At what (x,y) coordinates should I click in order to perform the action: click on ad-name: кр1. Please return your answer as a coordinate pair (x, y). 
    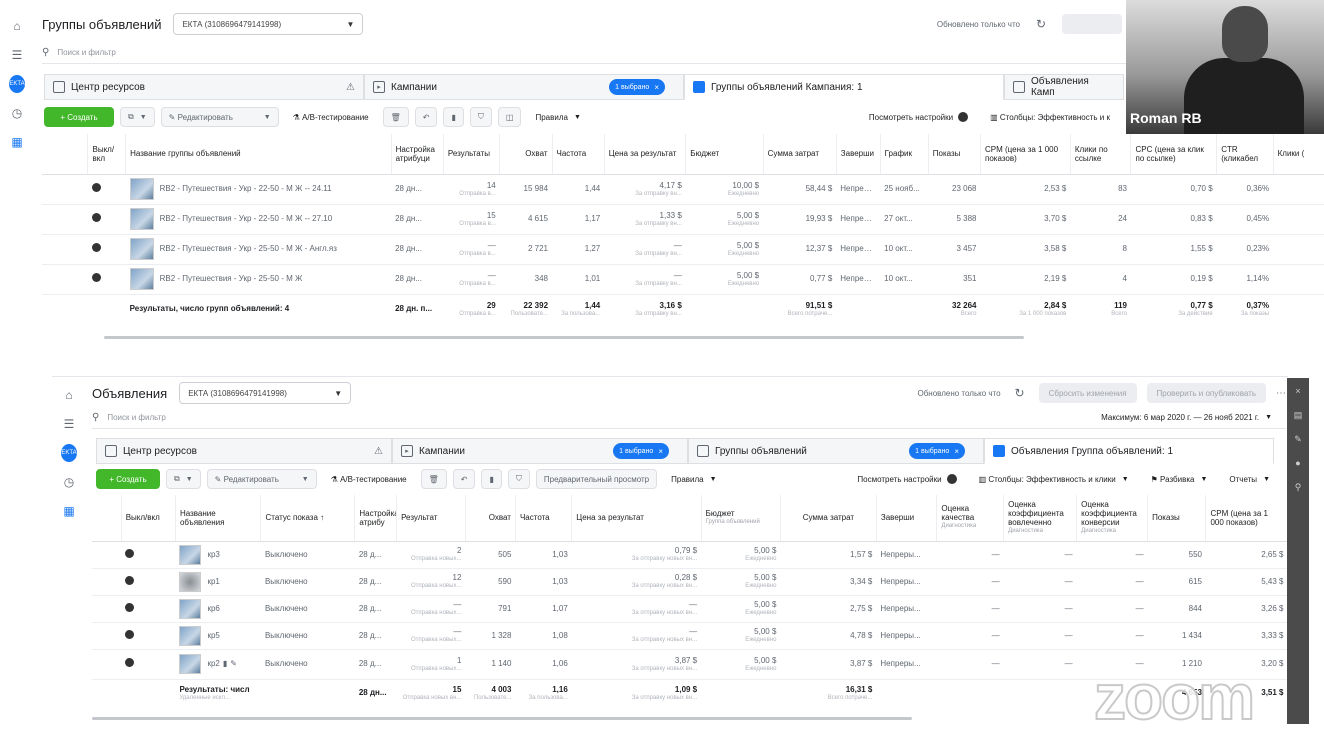
    Looking at the image, I should click on (213, 581).